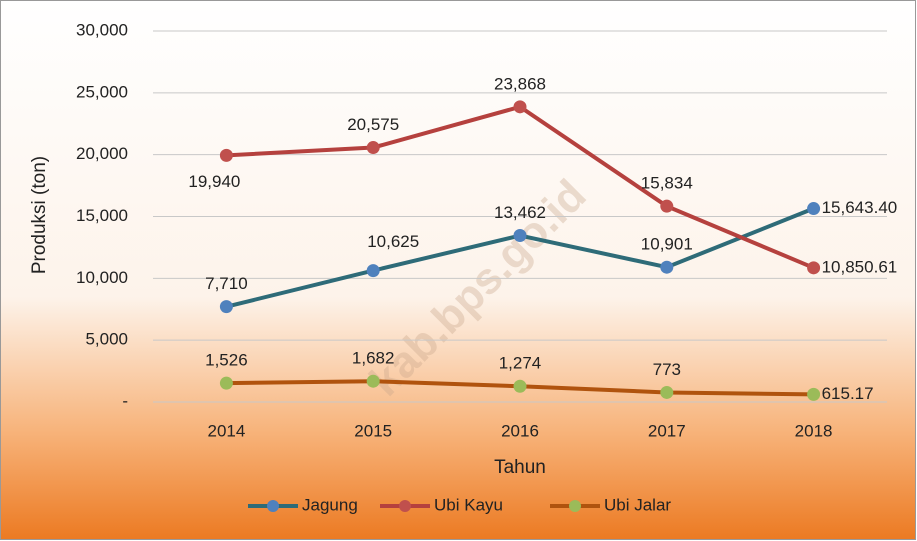 Image resolution: width=917 pixels, height=541 pixels. What do you see at coordinates (214, 181) in the screenshot?
I see `data-label: 19,940` at bounding box center [214, 181].